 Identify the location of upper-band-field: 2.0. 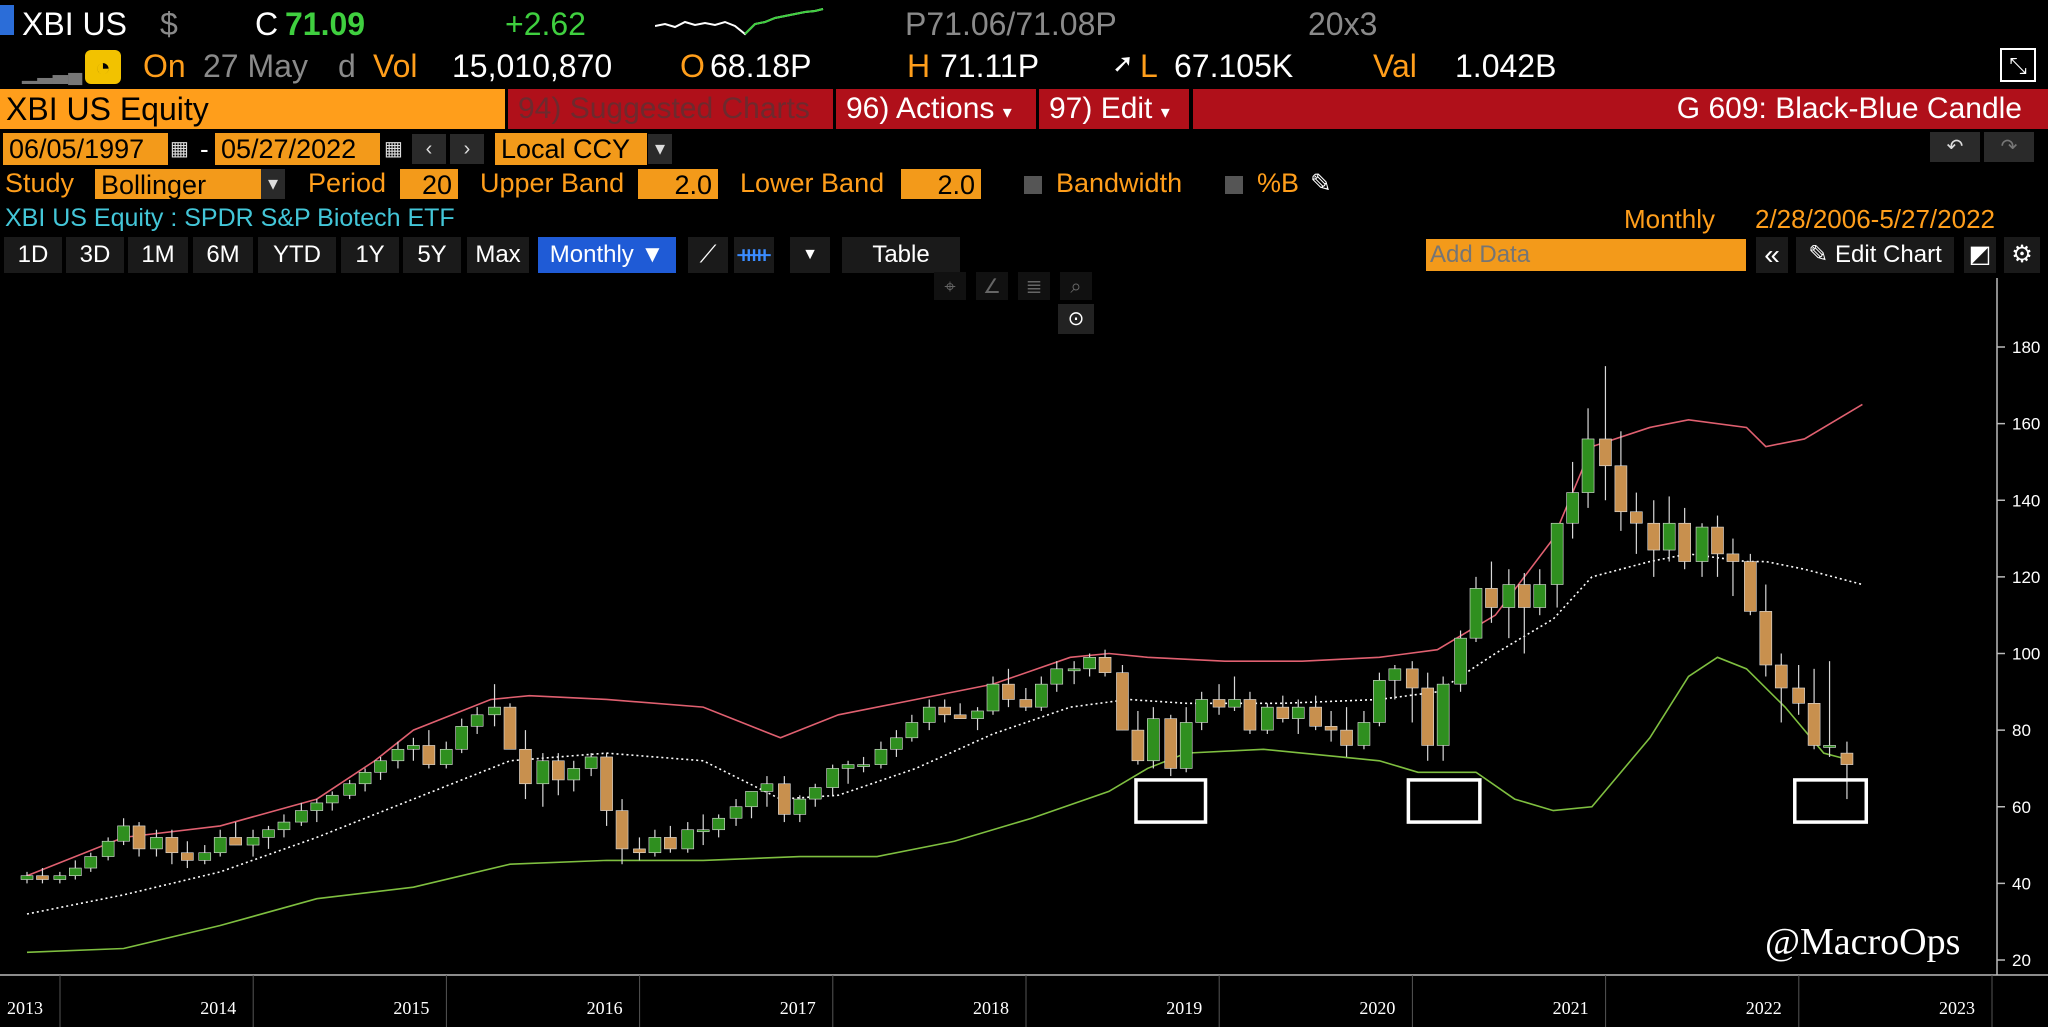
(678, 184).